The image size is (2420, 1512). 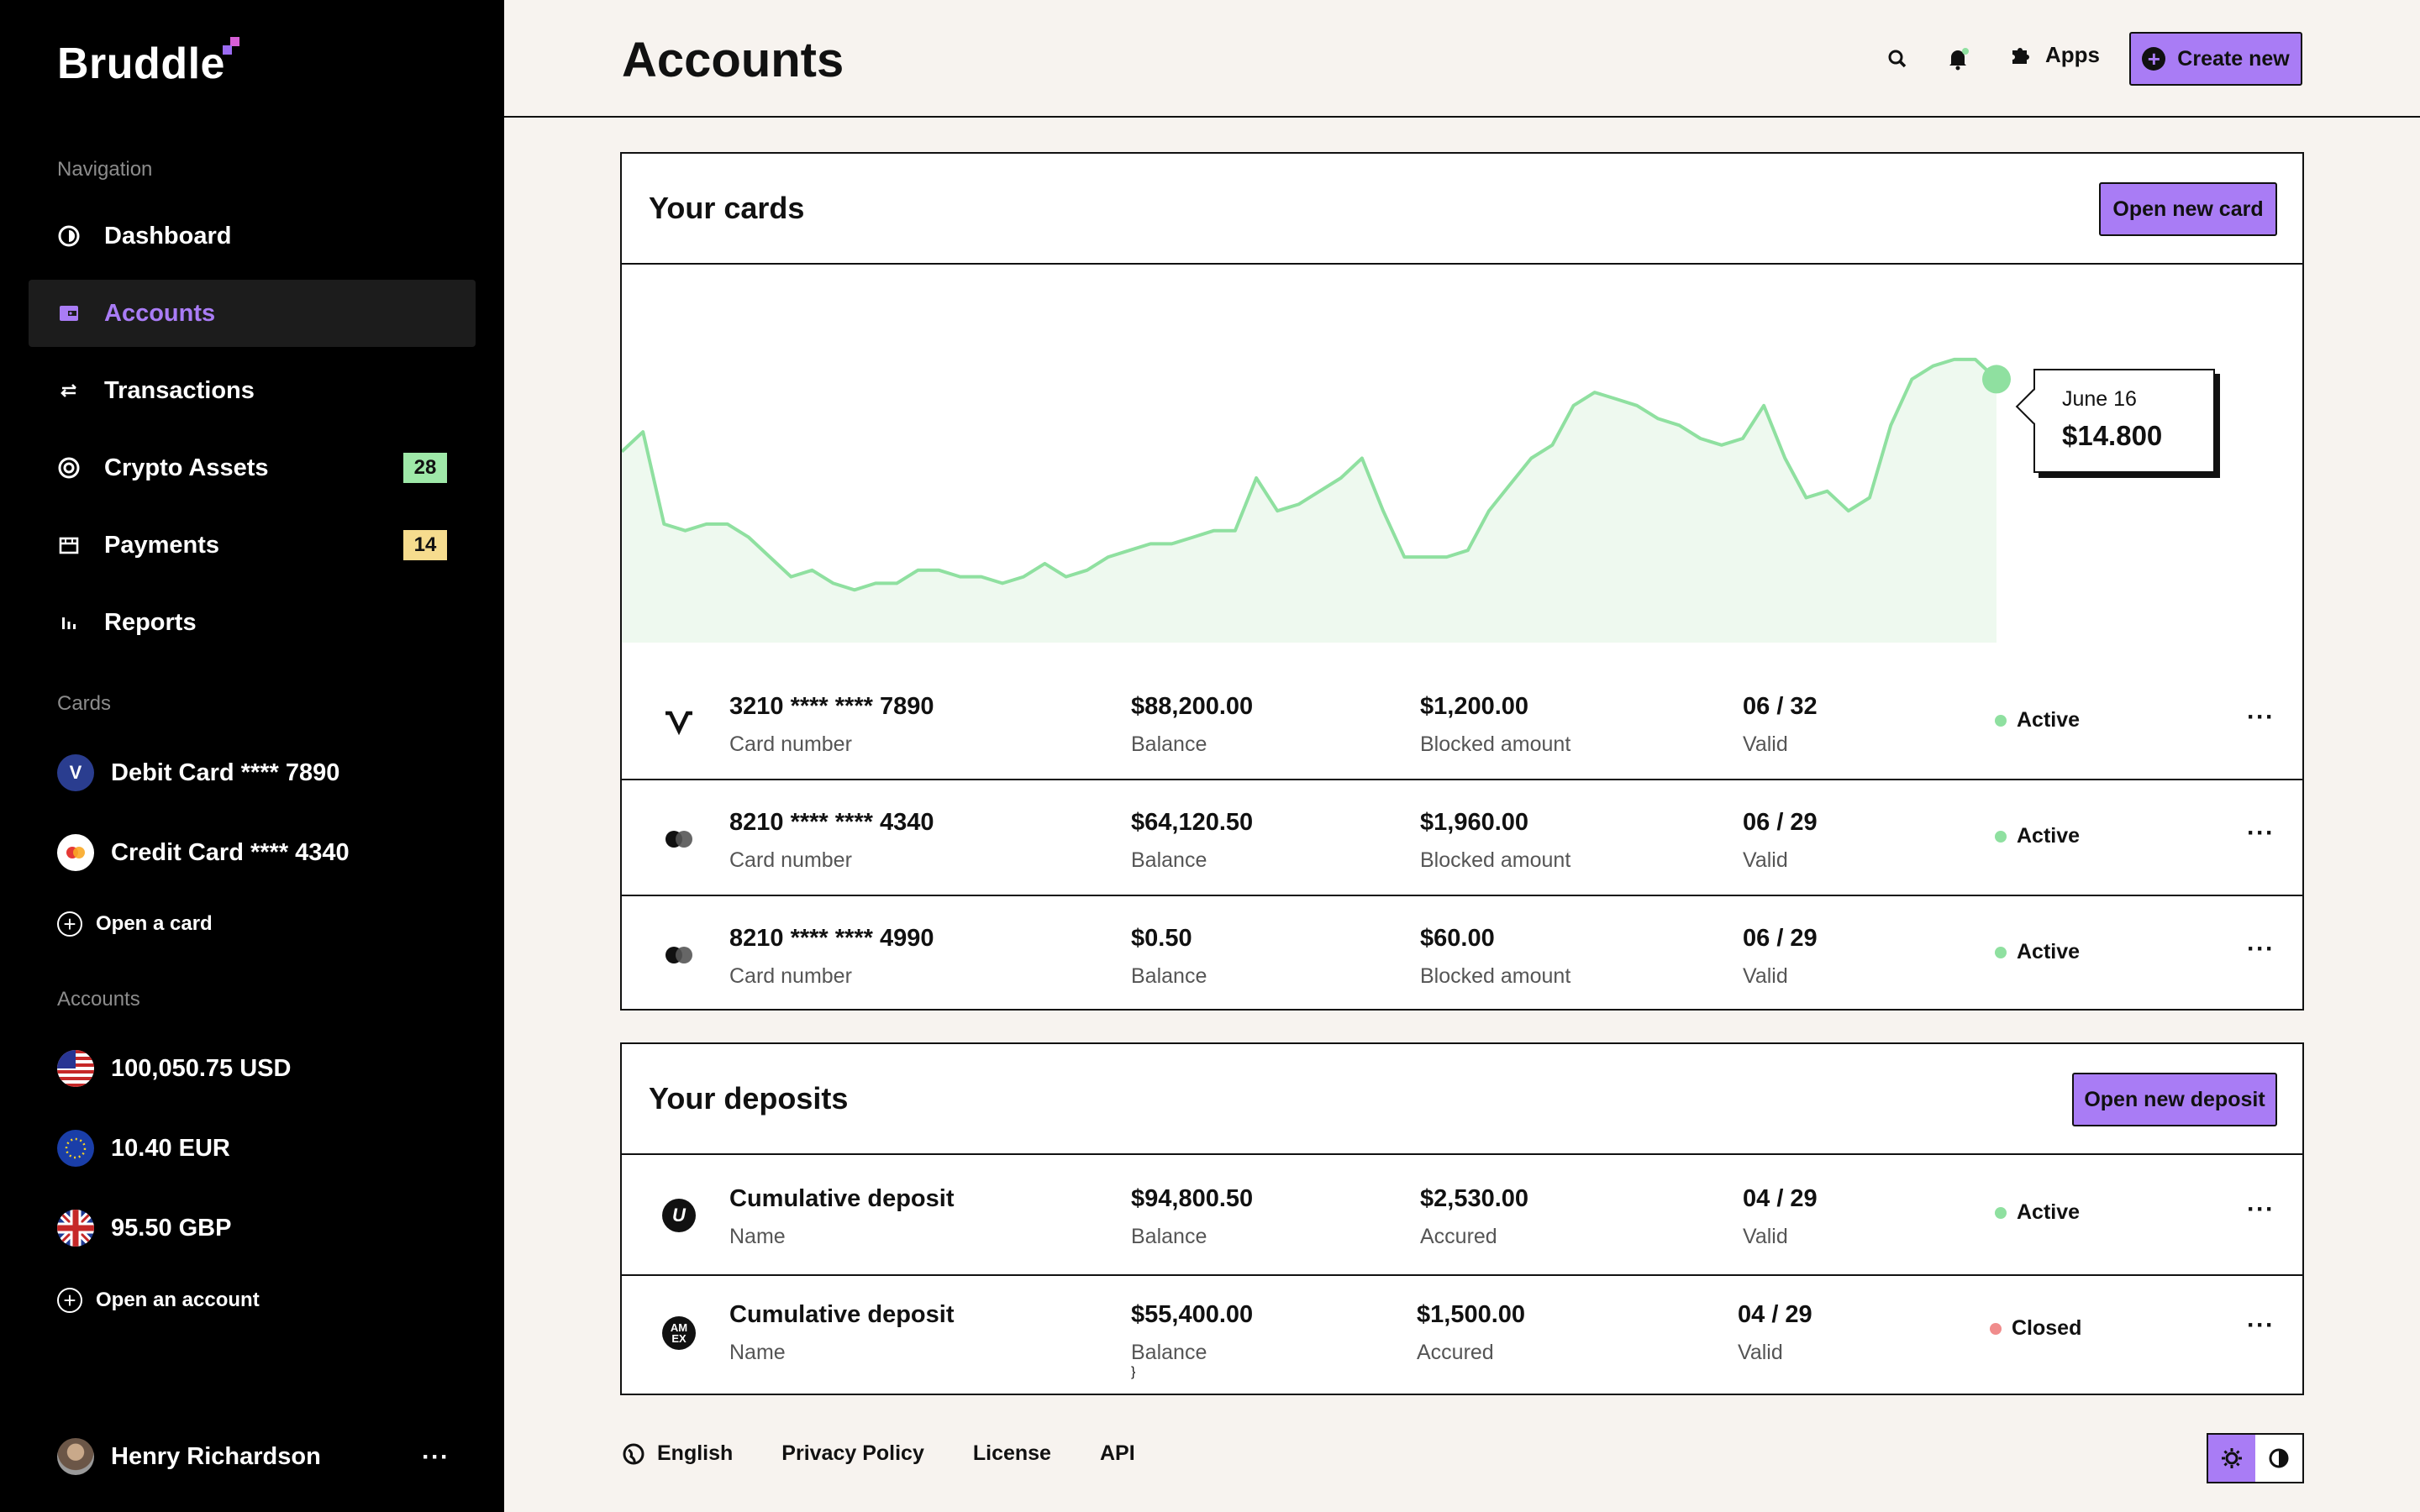 I want to click on sidebar-account-eur: 10.40 EUR, so click(x=143, y=1148).